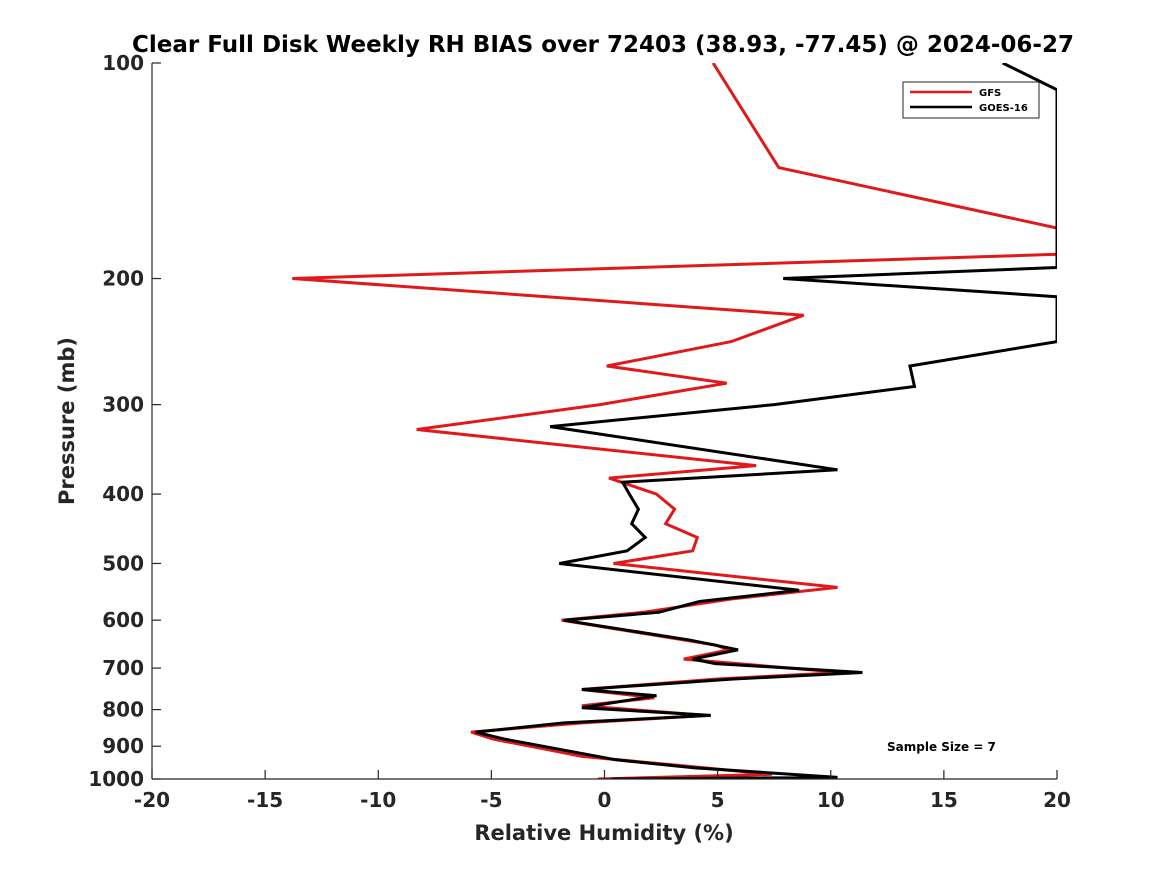  I want to click on y-tick-label: 400, so click(123, 494).